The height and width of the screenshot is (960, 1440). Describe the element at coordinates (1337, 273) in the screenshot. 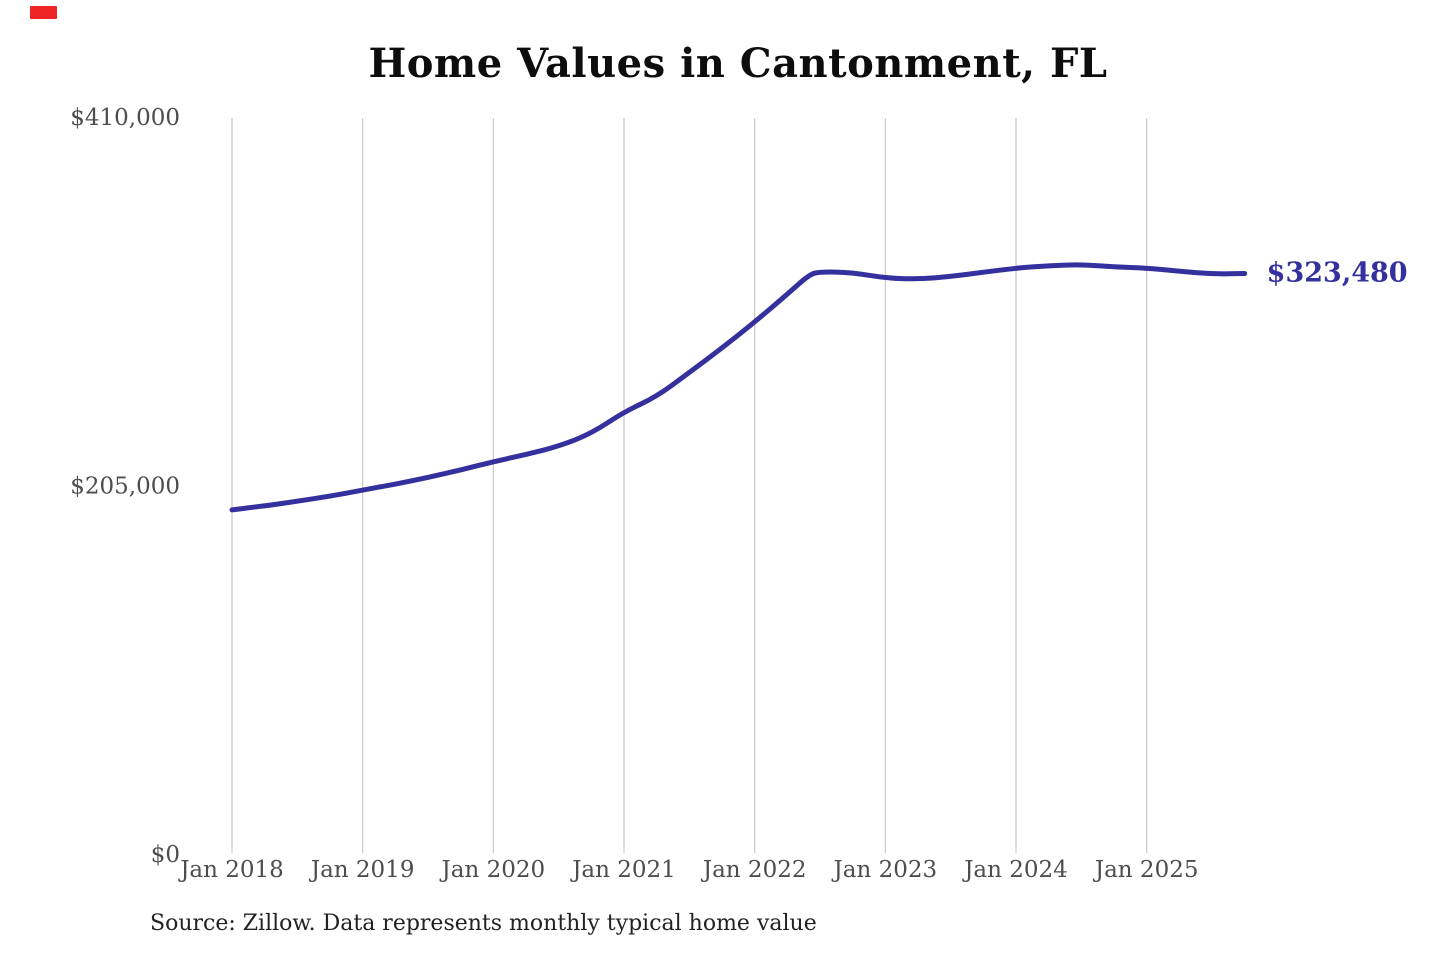

I see `current-value-label: $323,480` at that location.